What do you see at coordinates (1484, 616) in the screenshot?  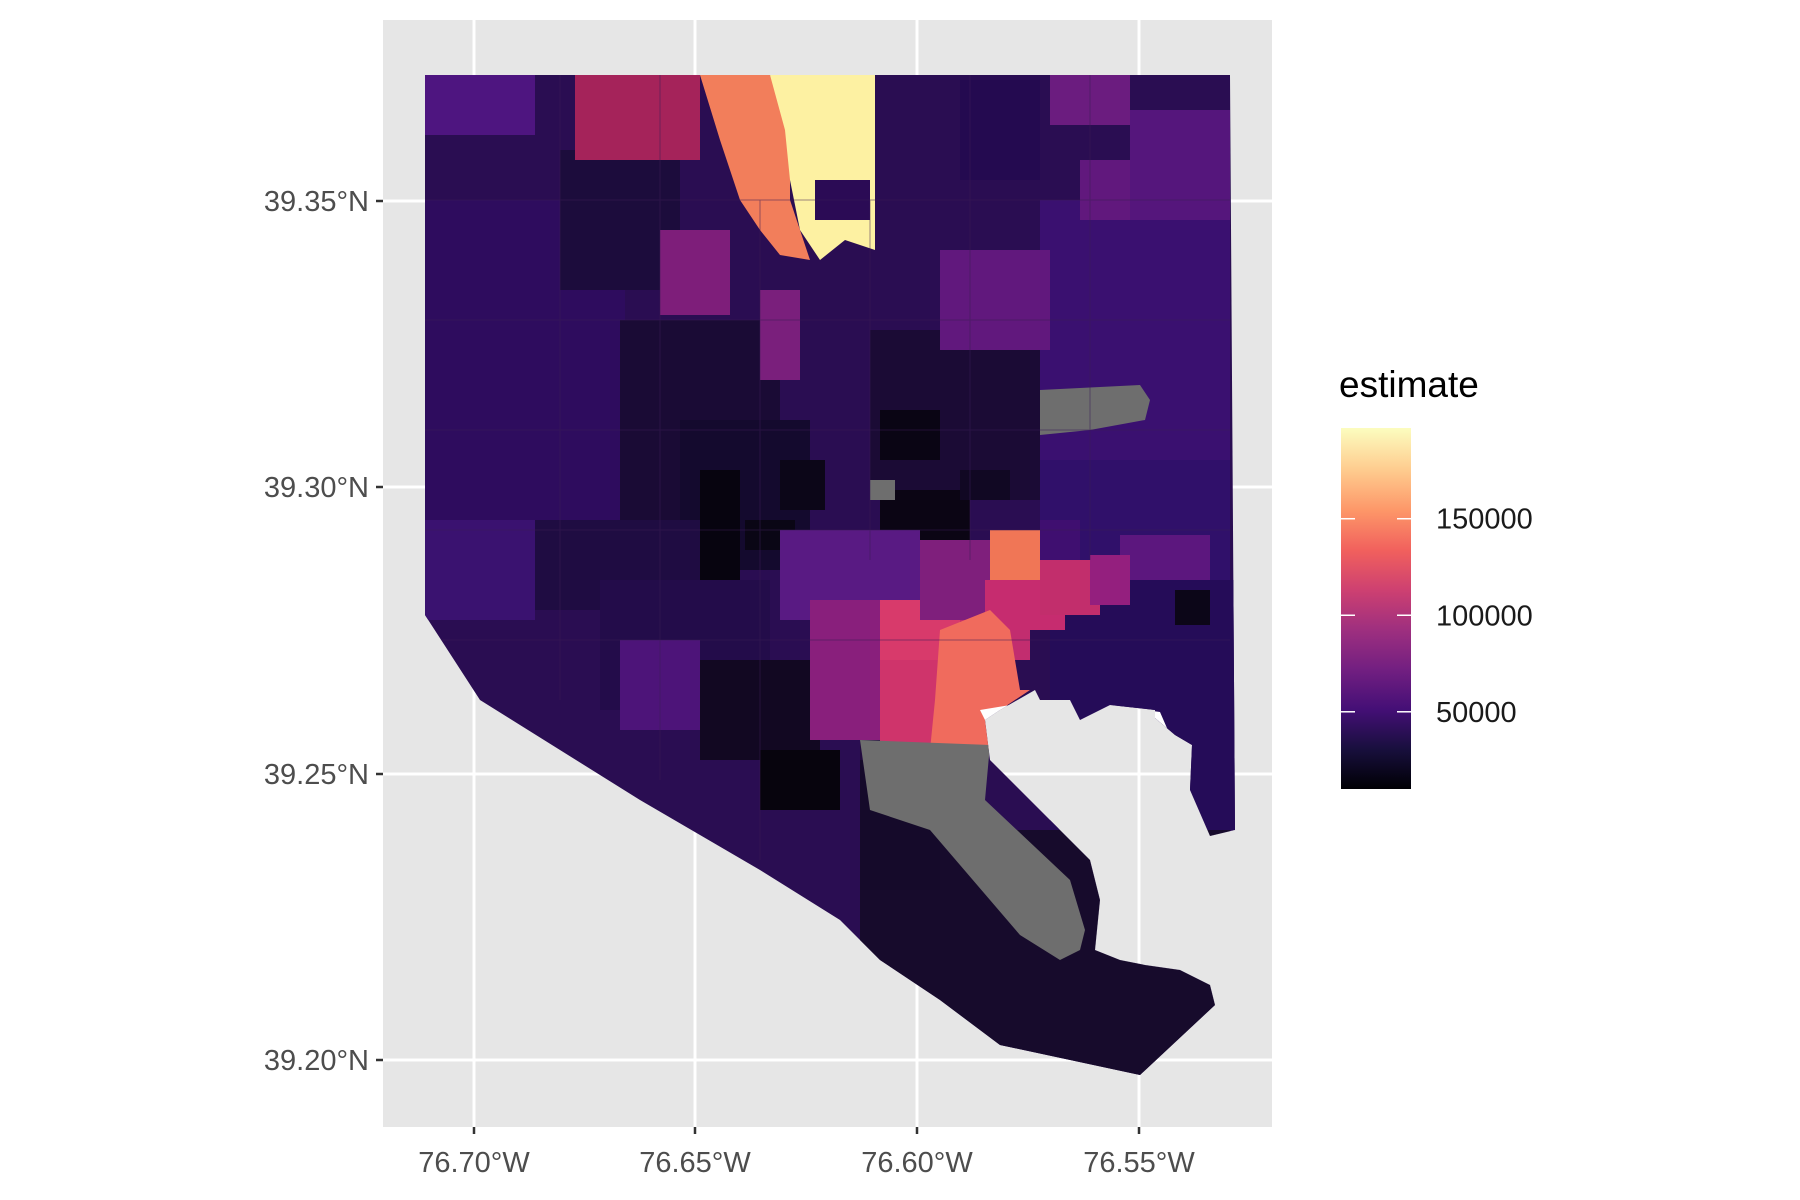 I see `legend-tick-label: 100000` at bounding box center [1484, 616].